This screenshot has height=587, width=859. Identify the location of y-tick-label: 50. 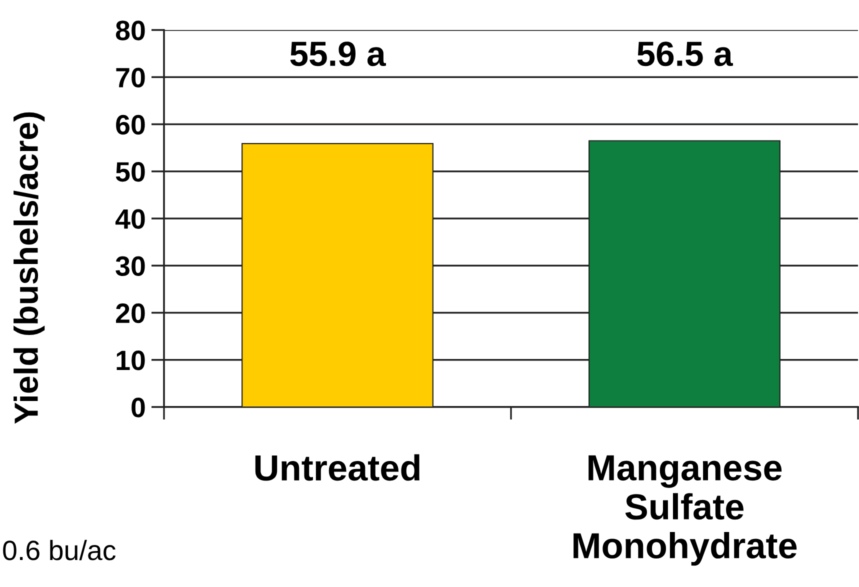
(130, 172).